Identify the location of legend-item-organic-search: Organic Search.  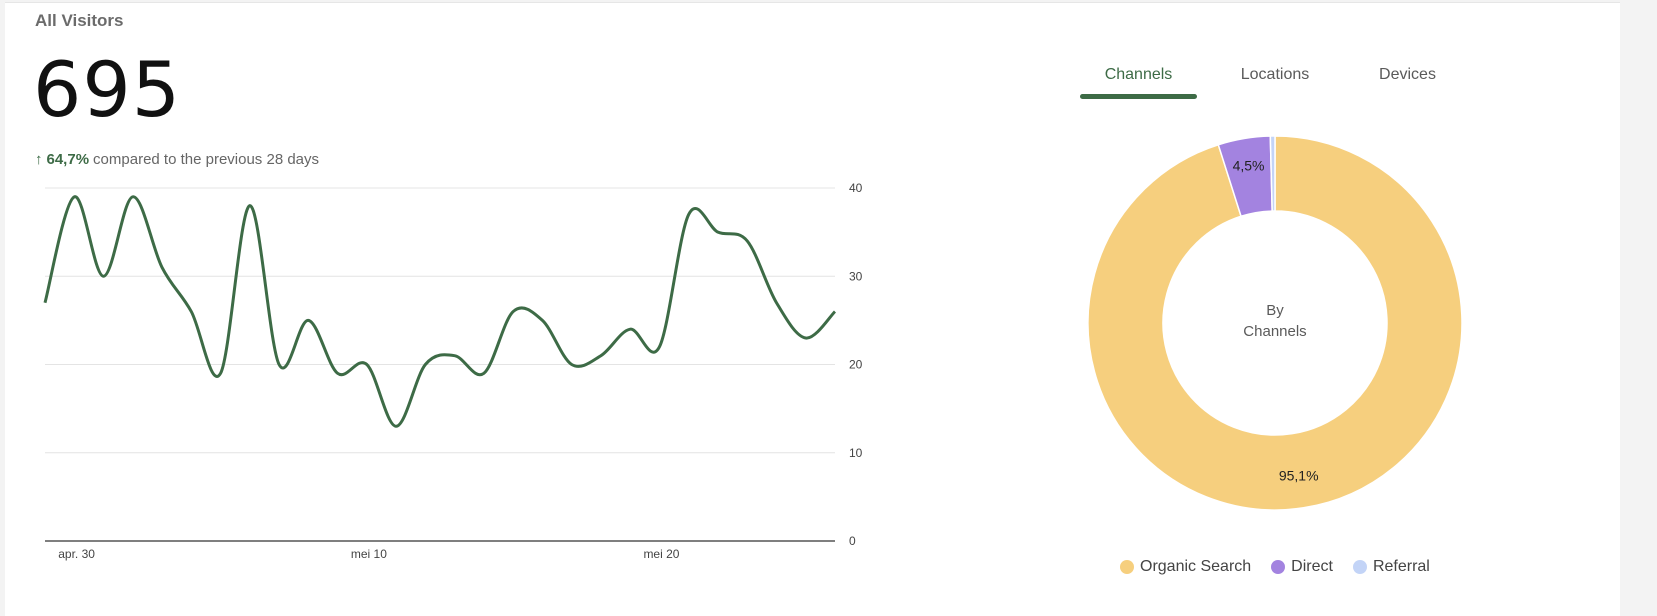
(1185, 567).